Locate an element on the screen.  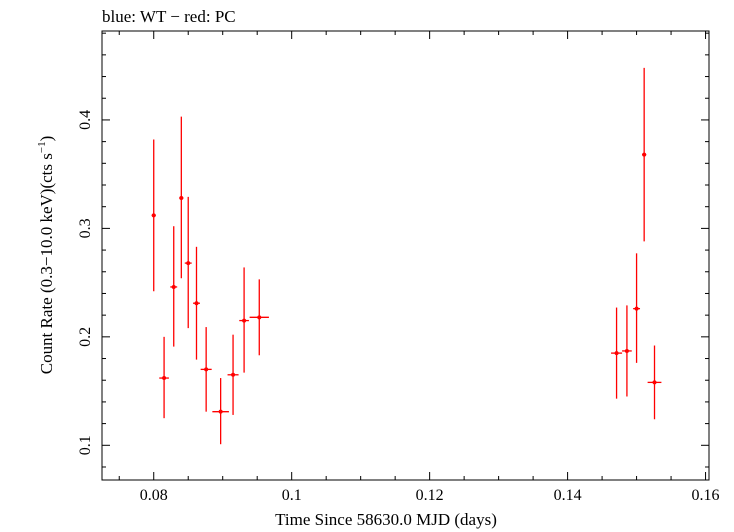
x-tick-label: 0.16 is located at coordinates (706, 495).